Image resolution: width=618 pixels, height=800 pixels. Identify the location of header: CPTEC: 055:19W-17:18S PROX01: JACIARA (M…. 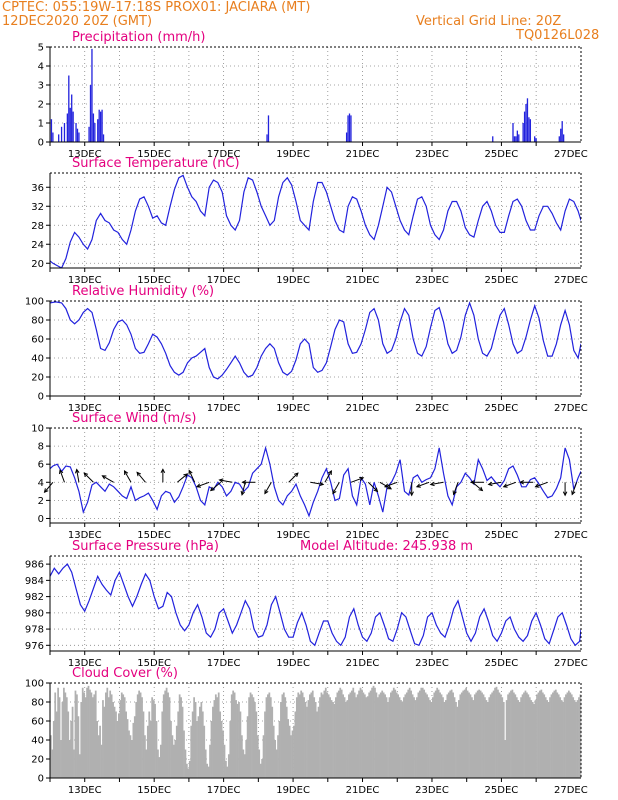
(309, 23).